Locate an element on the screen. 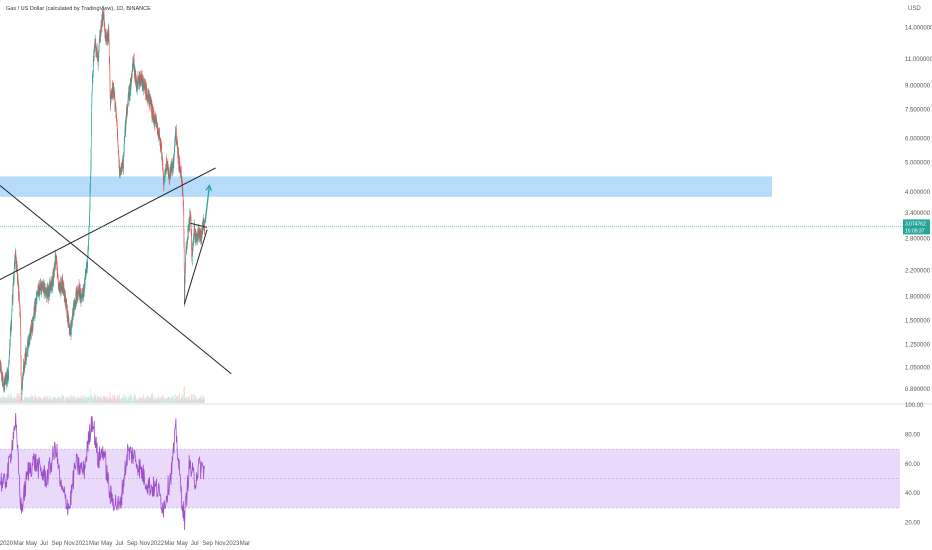 Image resolution: width=932 pixels, height=550 pixels. price-tick-label: 2.200000 is located at coordinates (918, 271).